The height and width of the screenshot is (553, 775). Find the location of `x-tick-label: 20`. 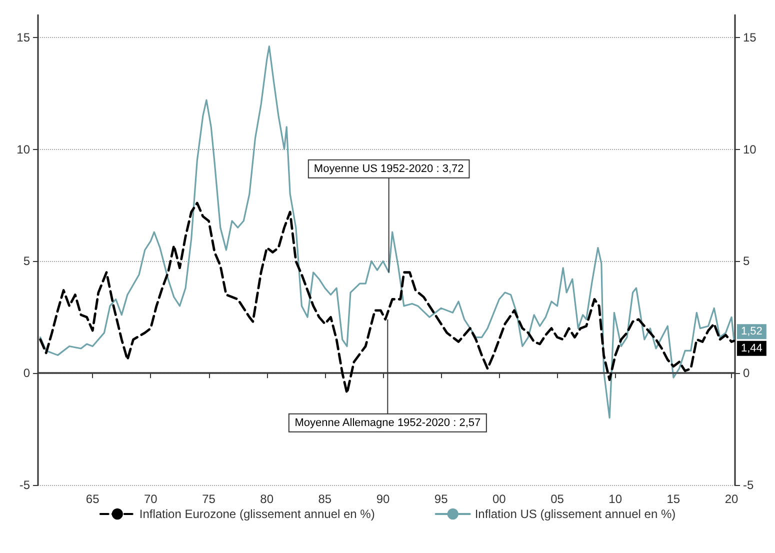

x-tick-label: 20 is located at coordinates (731, 499).